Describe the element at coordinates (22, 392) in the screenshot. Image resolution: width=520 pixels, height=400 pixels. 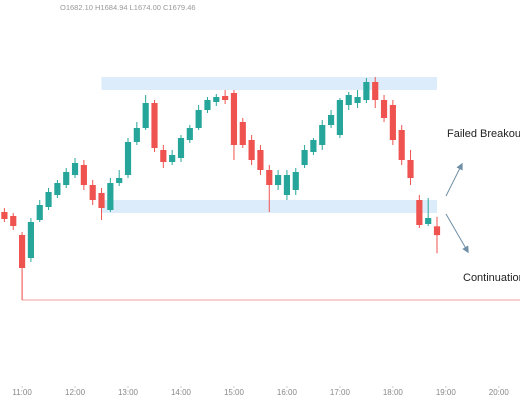
I see `x-tick-label: 11:00` at that location.